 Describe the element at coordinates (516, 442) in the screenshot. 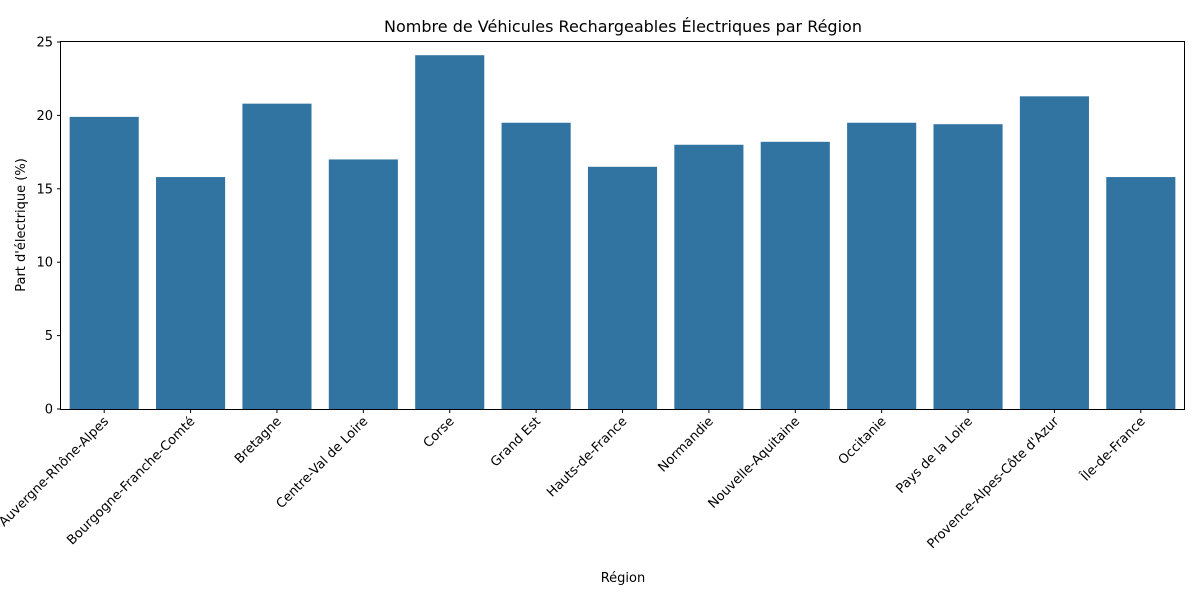

I see `x-tick-label-5: Grand Est` at that location.